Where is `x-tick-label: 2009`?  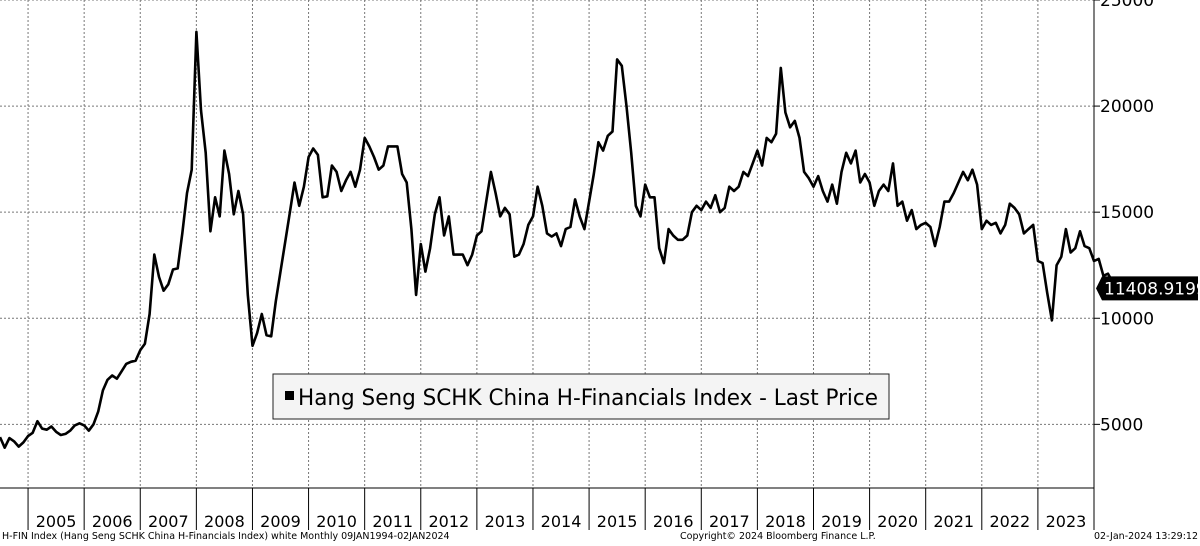 x-tick-label: 2009 is located at coordinates (280, 521).